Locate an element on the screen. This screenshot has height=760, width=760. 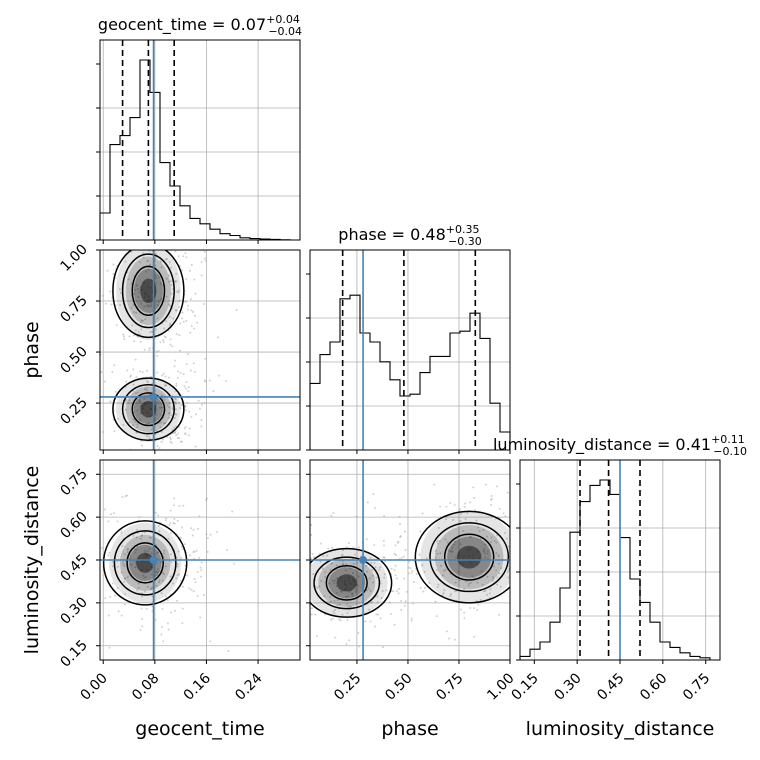
hist-panel-geocent_time: geocent_time = 0.07+0.04 −0.04 is located at coordinates (199, 127).